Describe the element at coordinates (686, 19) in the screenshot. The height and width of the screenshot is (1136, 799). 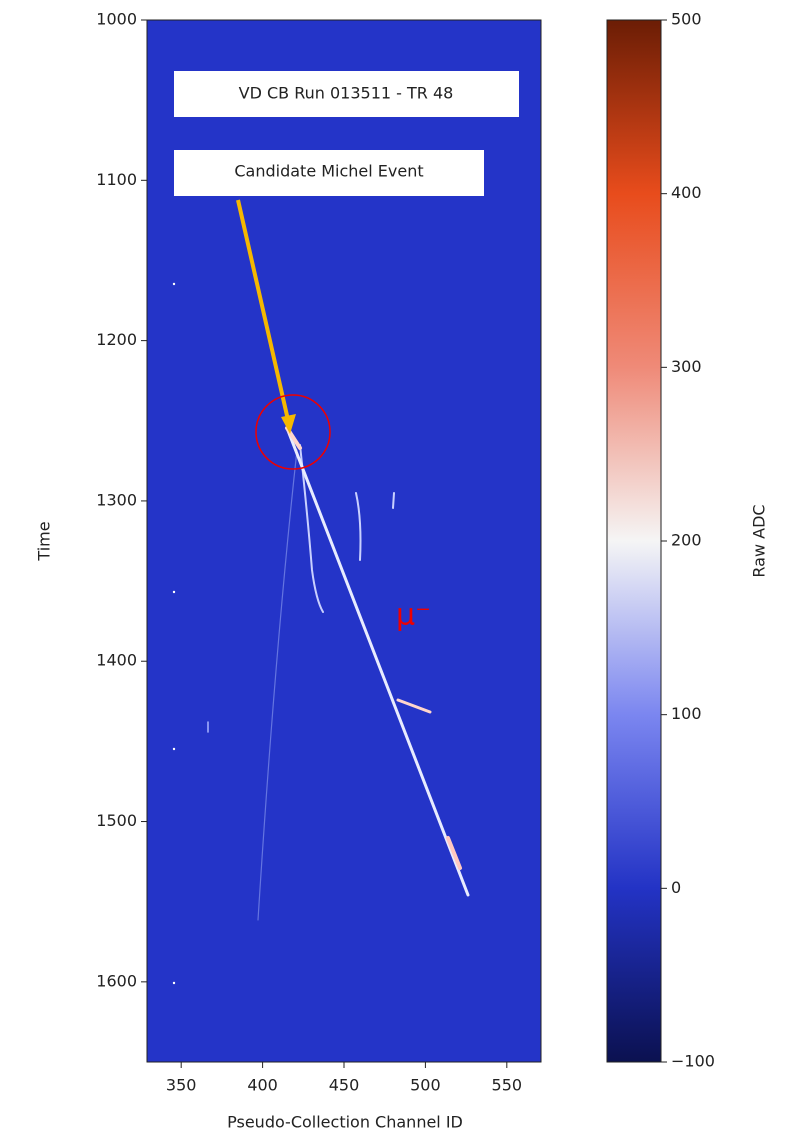
I see `colorbar-tick-label: 500` at that location.